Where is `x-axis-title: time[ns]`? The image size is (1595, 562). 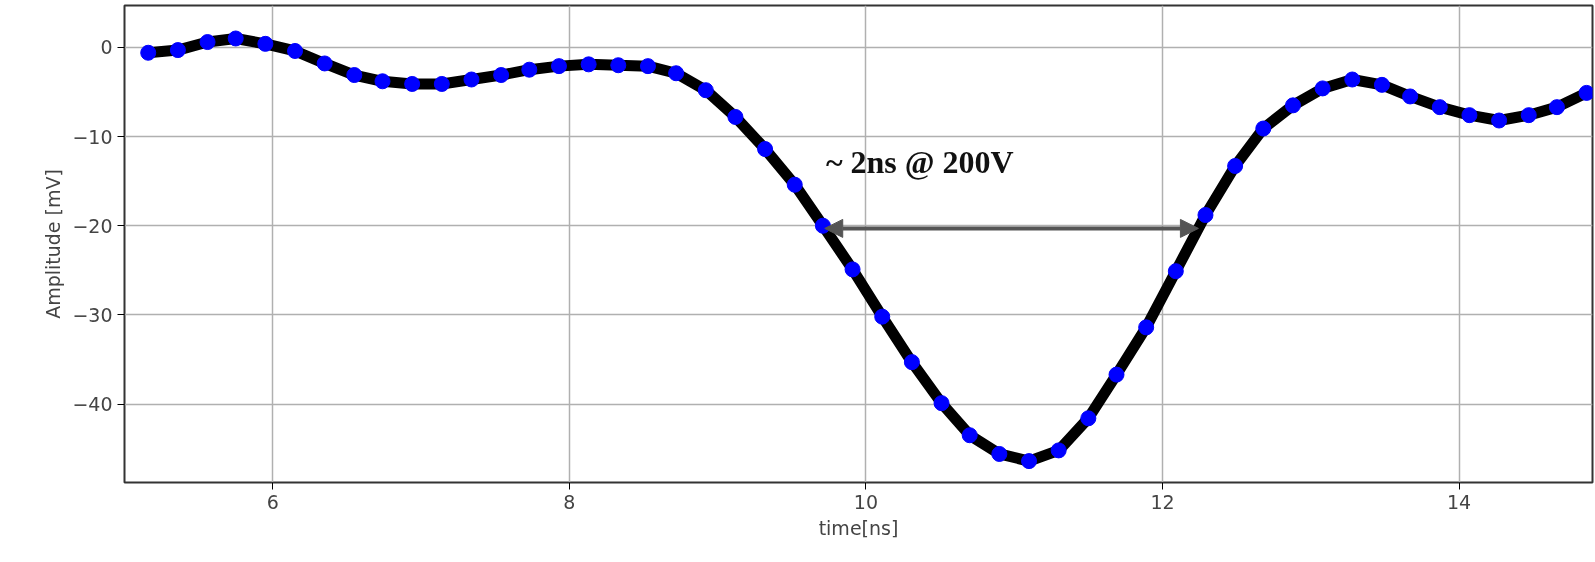 x-axis-title: time[ns] is located at coordinates (858, 527).